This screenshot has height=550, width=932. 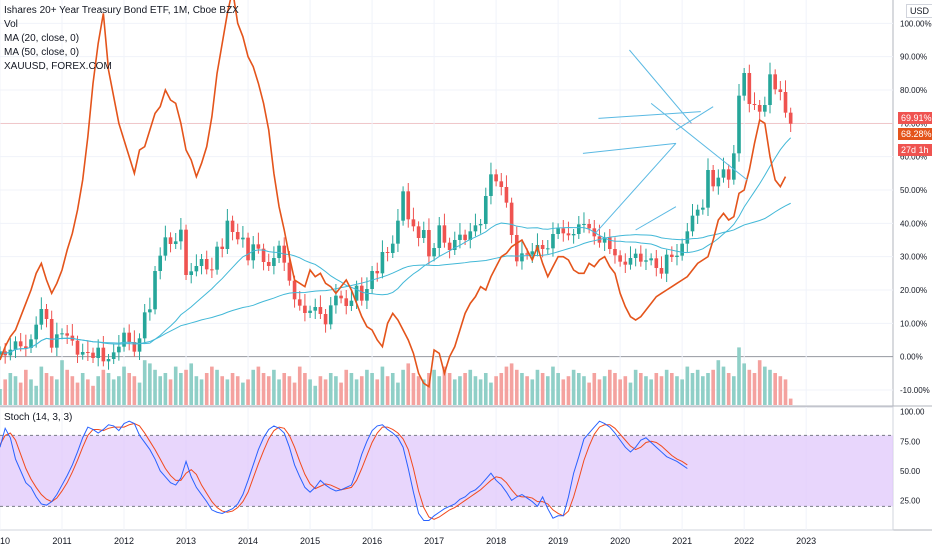 I want to click on stoch-legend: Stoch (14, 3, 3), so click(x=38, y=417).